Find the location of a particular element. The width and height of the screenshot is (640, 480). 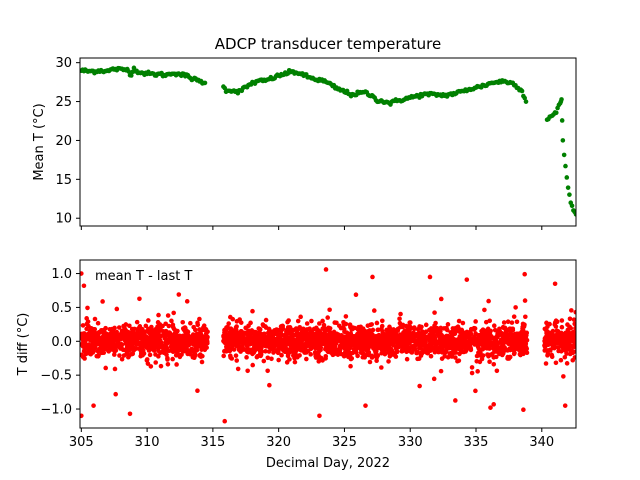

top-y-tick-label: 20 is located at coordinates (63, 141).